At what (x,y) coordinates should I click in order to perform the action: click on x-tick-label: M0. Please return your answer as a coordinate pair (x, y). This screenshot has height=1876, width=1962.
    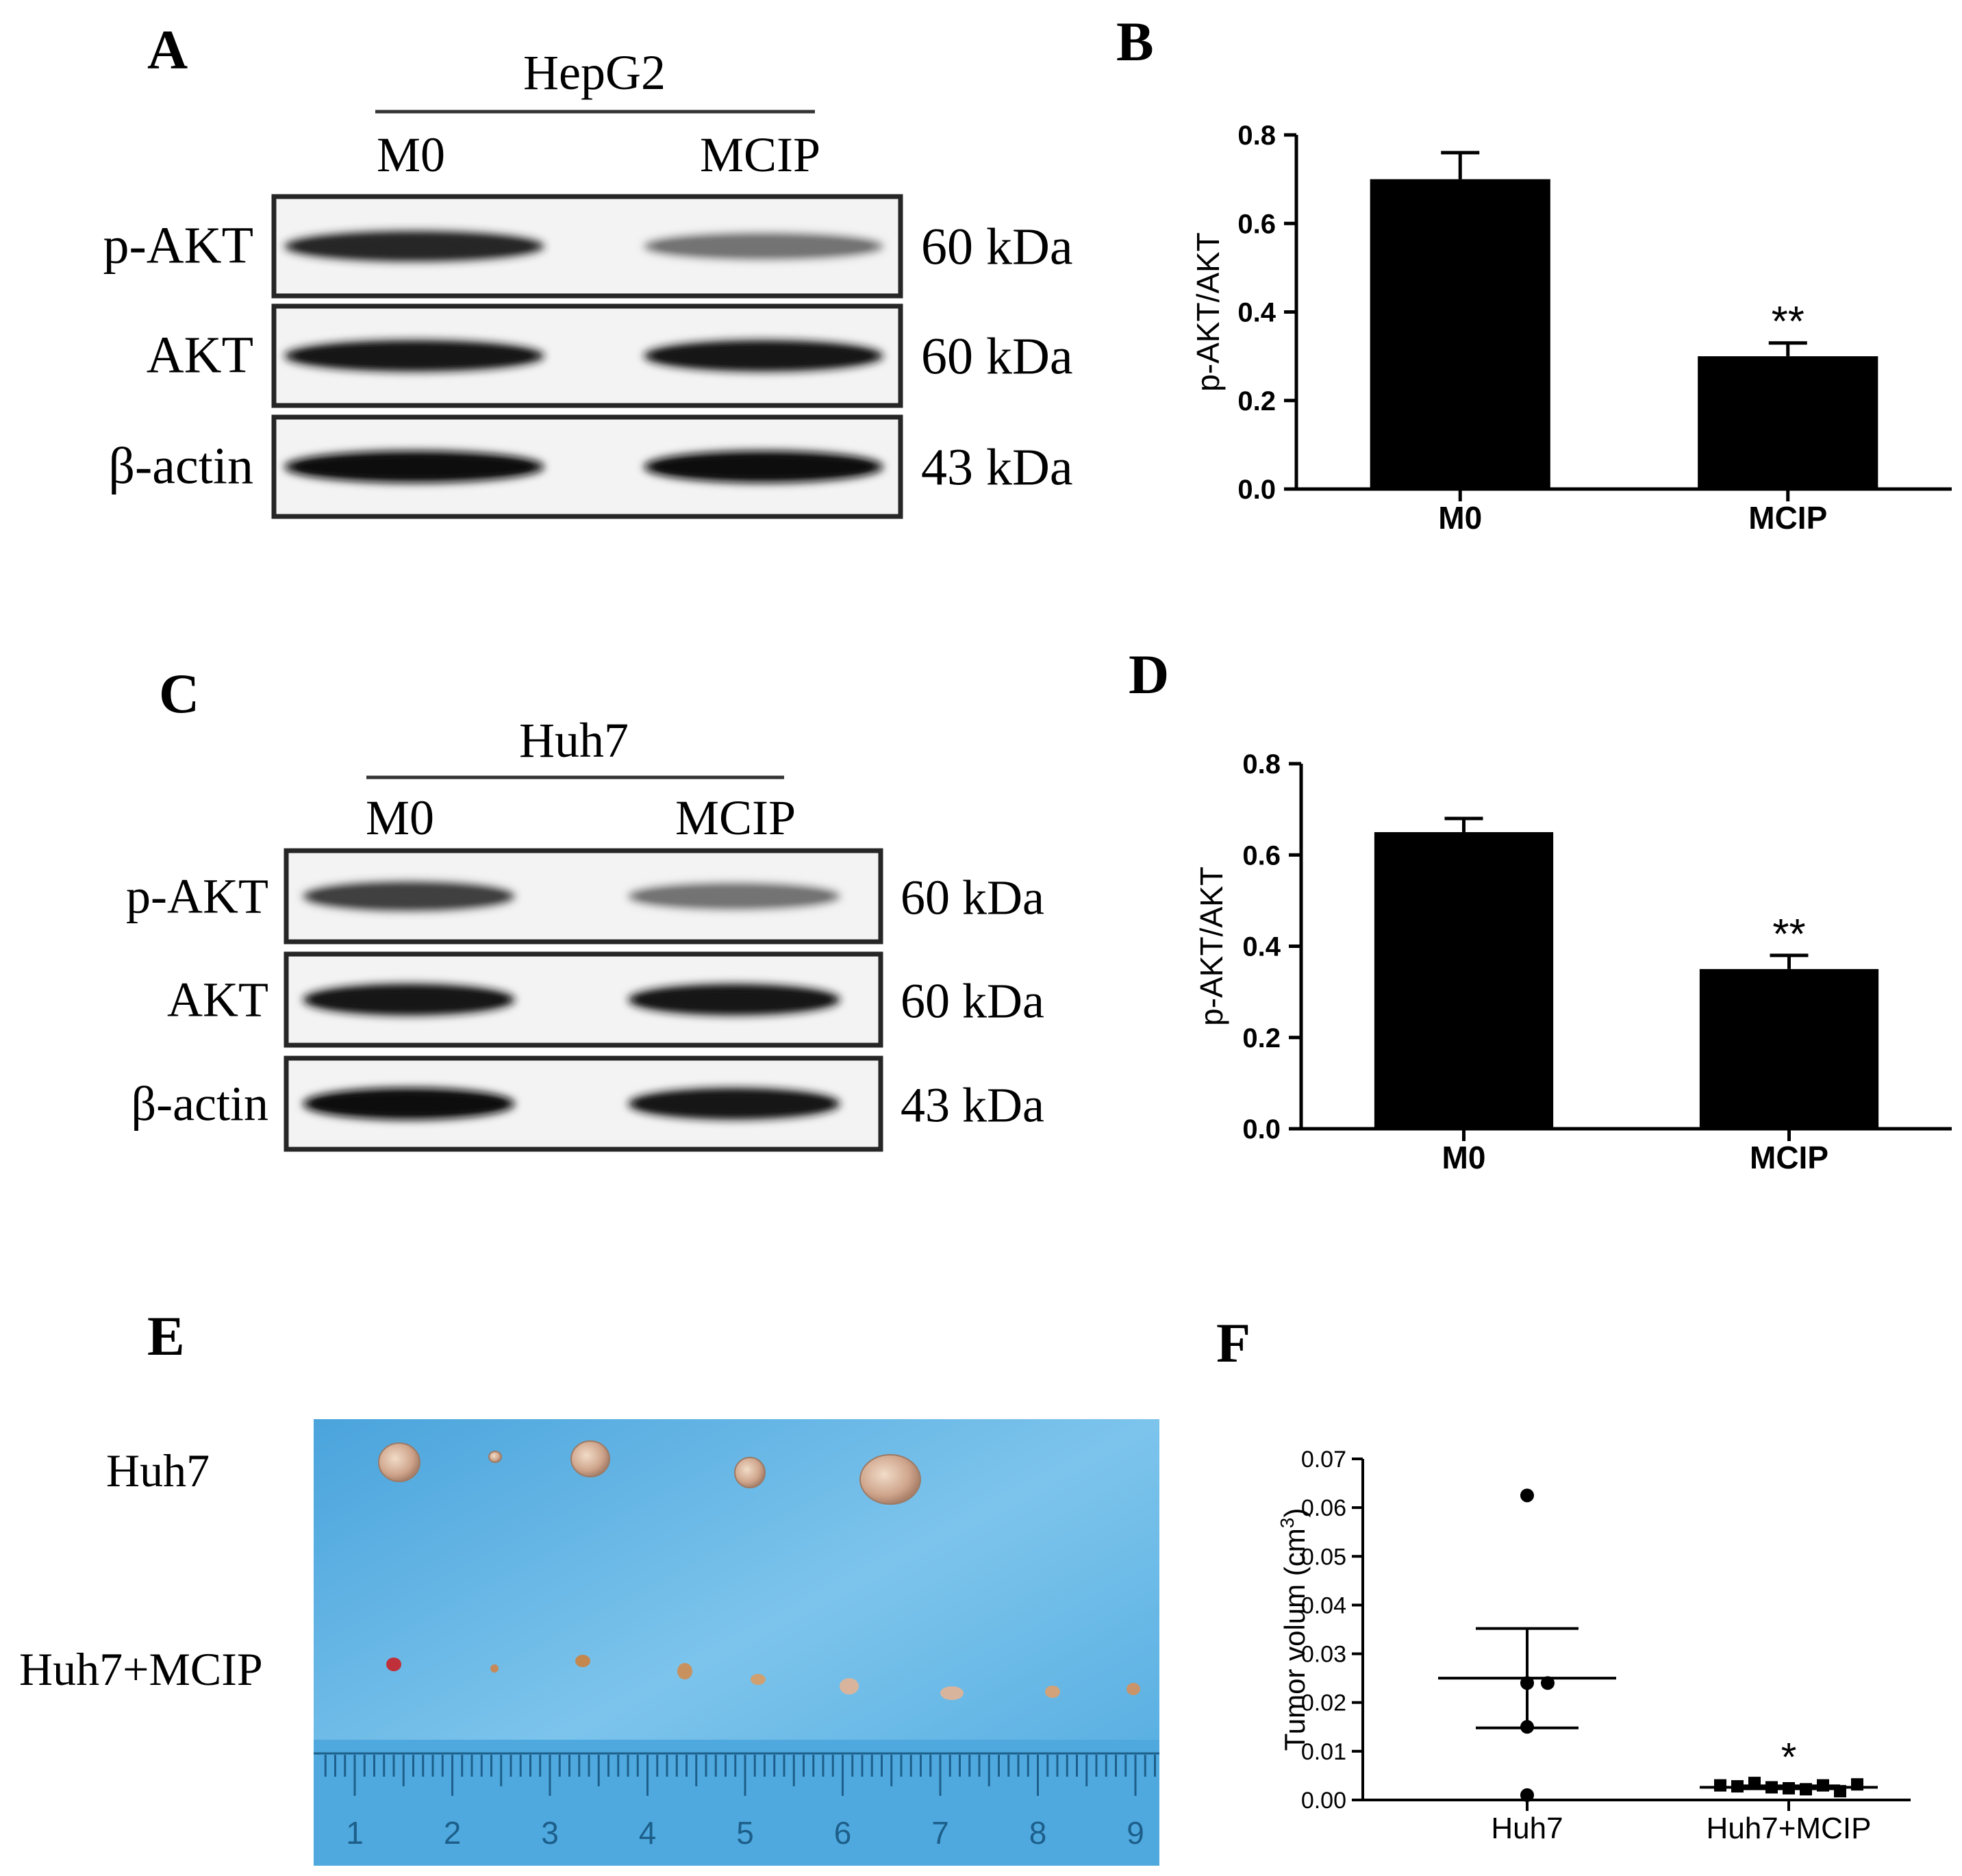
    Looking at the image, I should click on (1464, 1157).